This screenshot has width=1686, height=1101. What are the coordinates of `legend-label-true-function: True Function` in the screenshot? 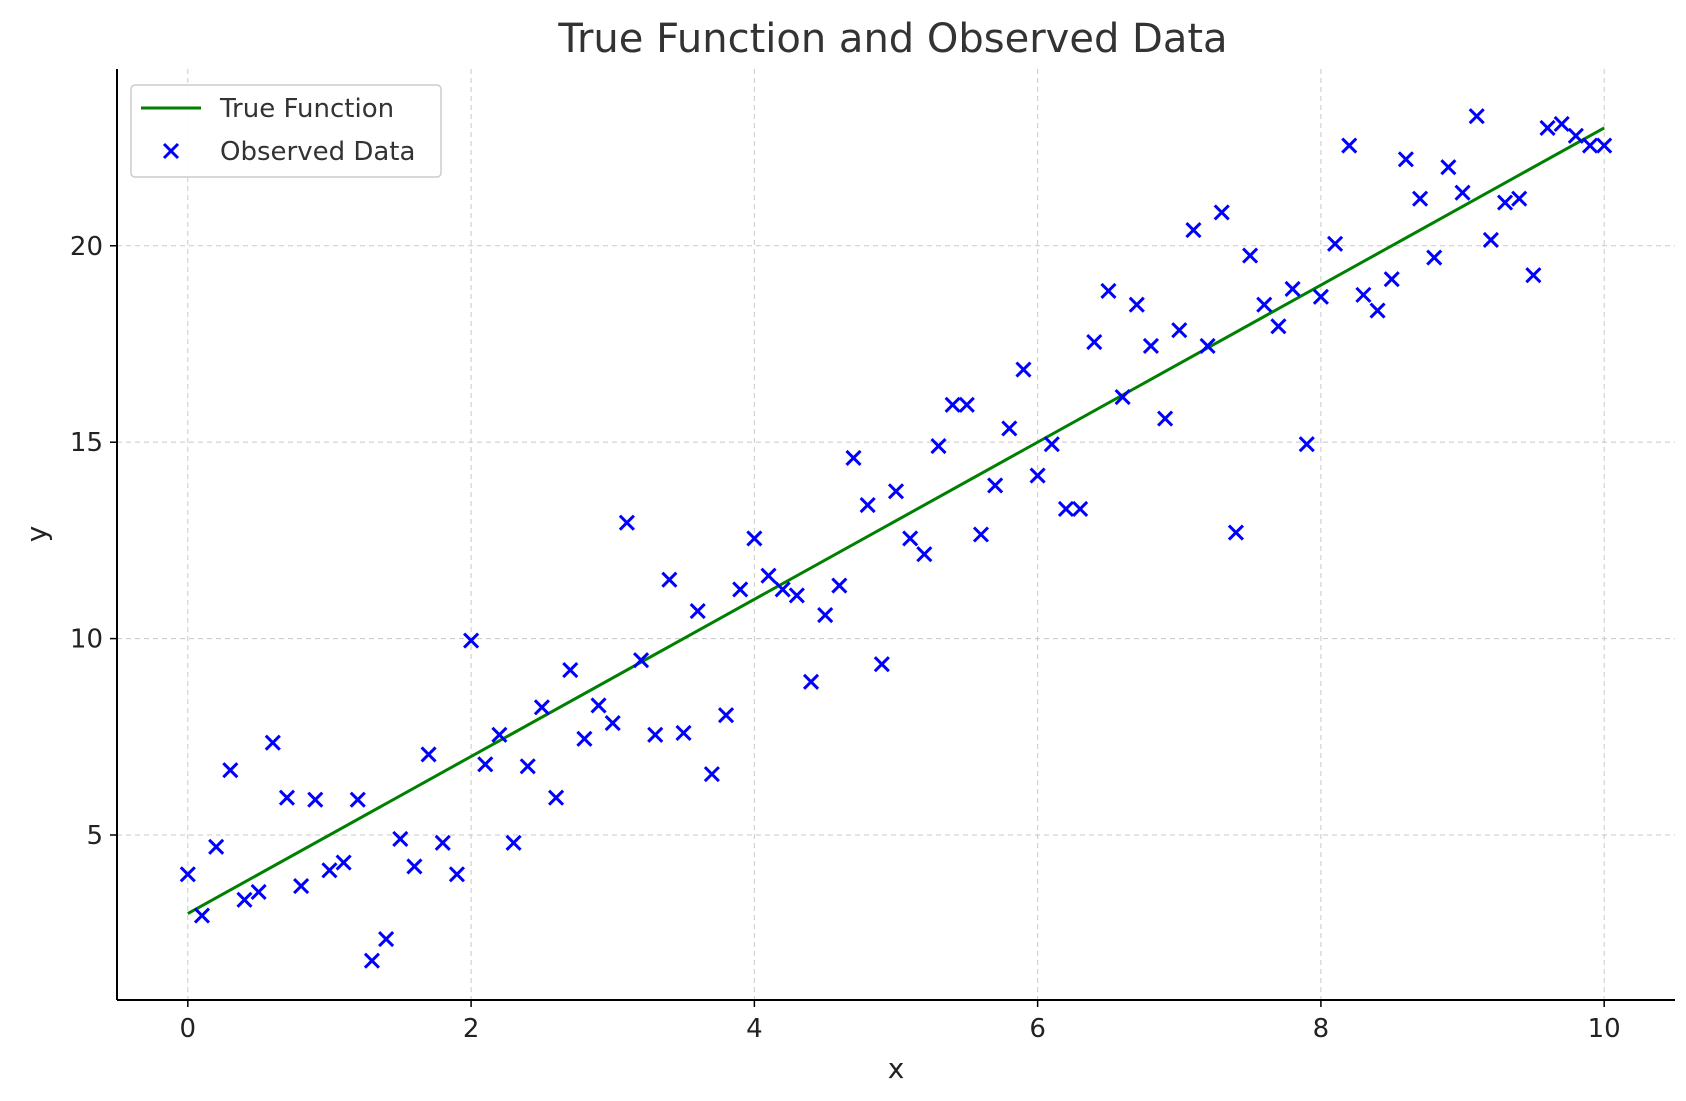 It's located at (306, 109).